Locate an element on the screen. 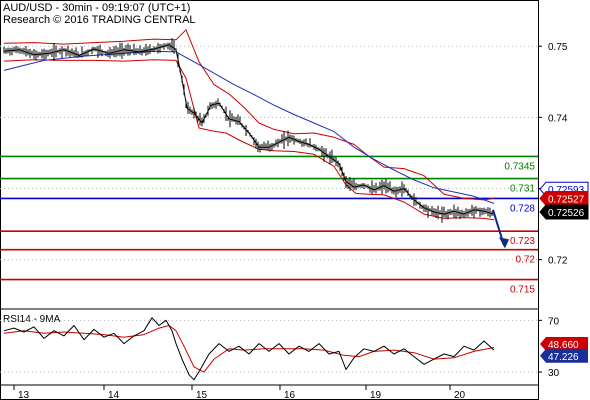 This screenshot has width=590, height=400. rsi-tag: 48.660 is located at coordinates (563, 345).